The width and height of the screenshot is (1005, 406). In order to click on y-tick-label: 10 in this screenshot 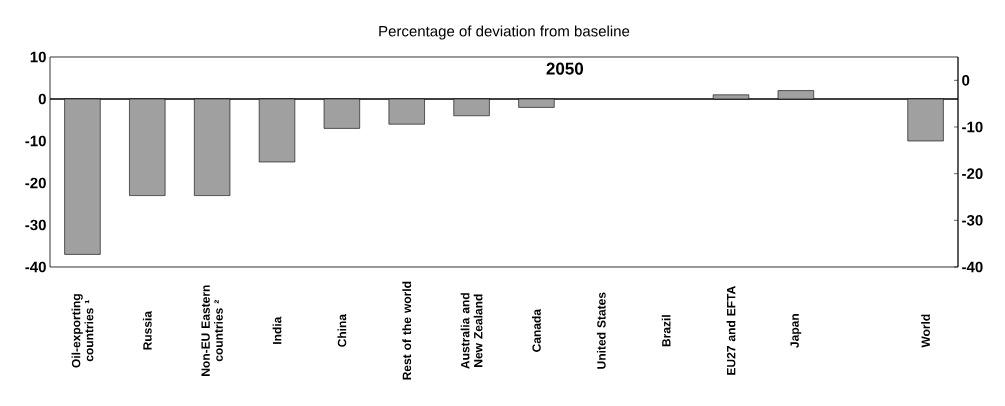, I will do `click(38, 57)`.